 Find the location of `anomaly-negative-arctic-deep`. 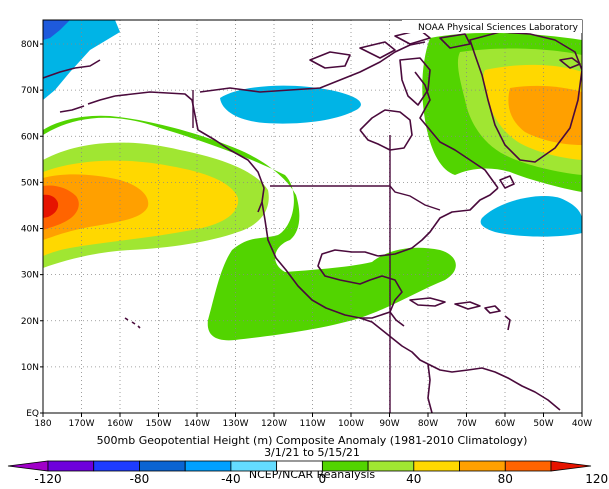

anomaly-negative-arctic-deep is located at coordinates (56, 30).